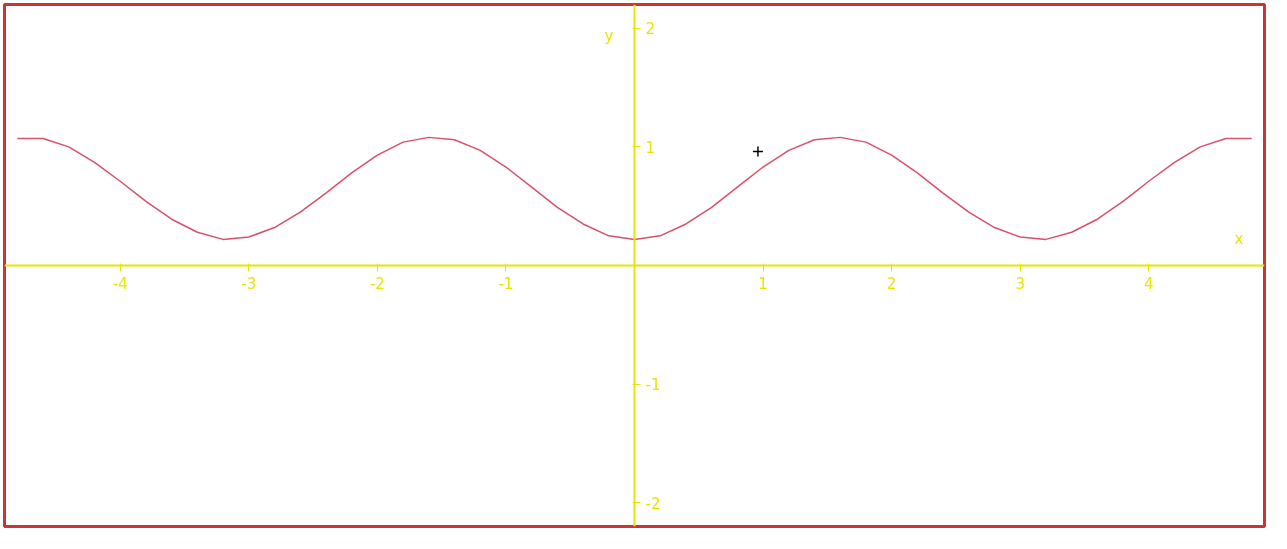 Image resolution: width=1287 pixels, height=549 pixels. What do you see at coordinates (120, 283) in the screenshot?
I see `x-tick-label: -4` at bounding box center [120, 283].